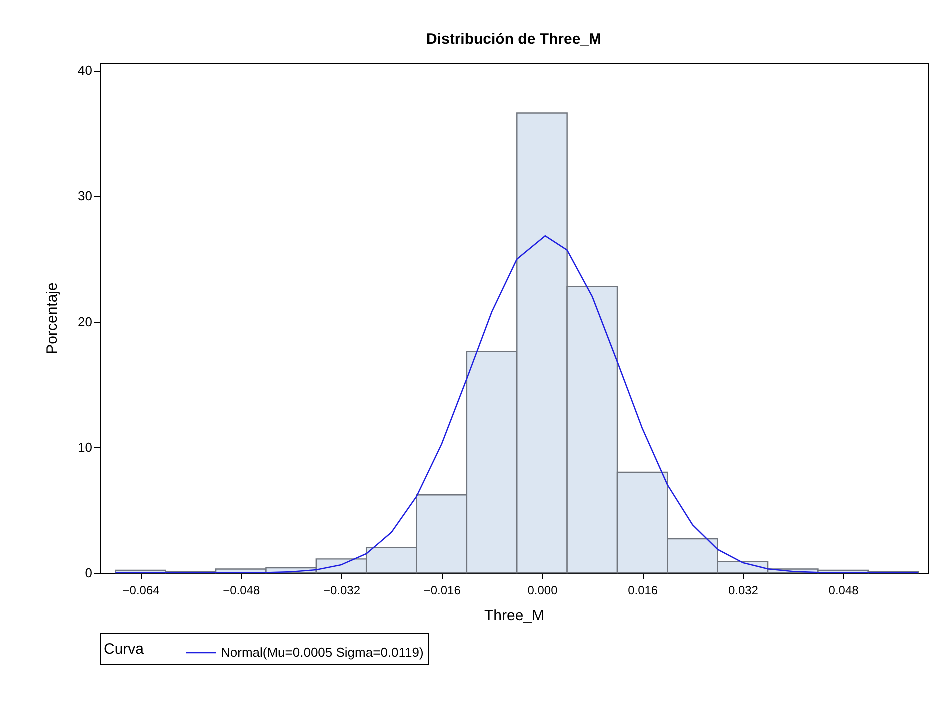 This screenshot has height=706, width=932. I want to click on chart-title: Distribución de Three_M, so click(514, 39).